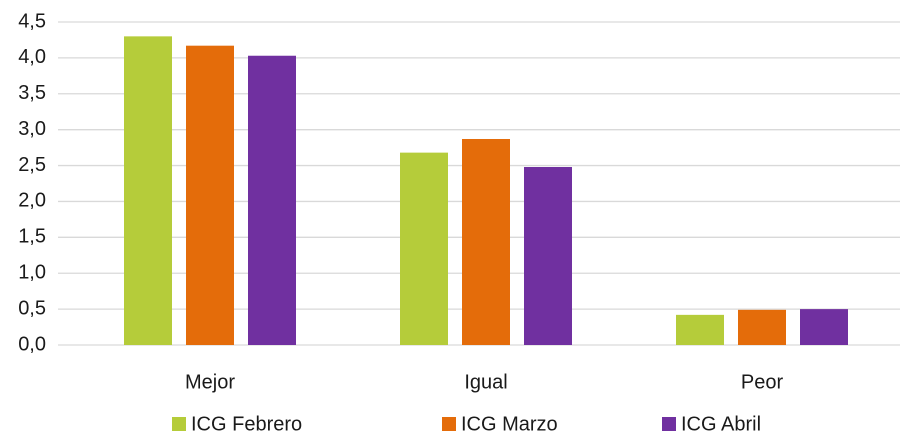 Image resolution: width=902 pixels, height=438 pixels. Describe the element at coordinates (32, 308) in the screenshot. I see `y-tick-label: 0,5` at that location.